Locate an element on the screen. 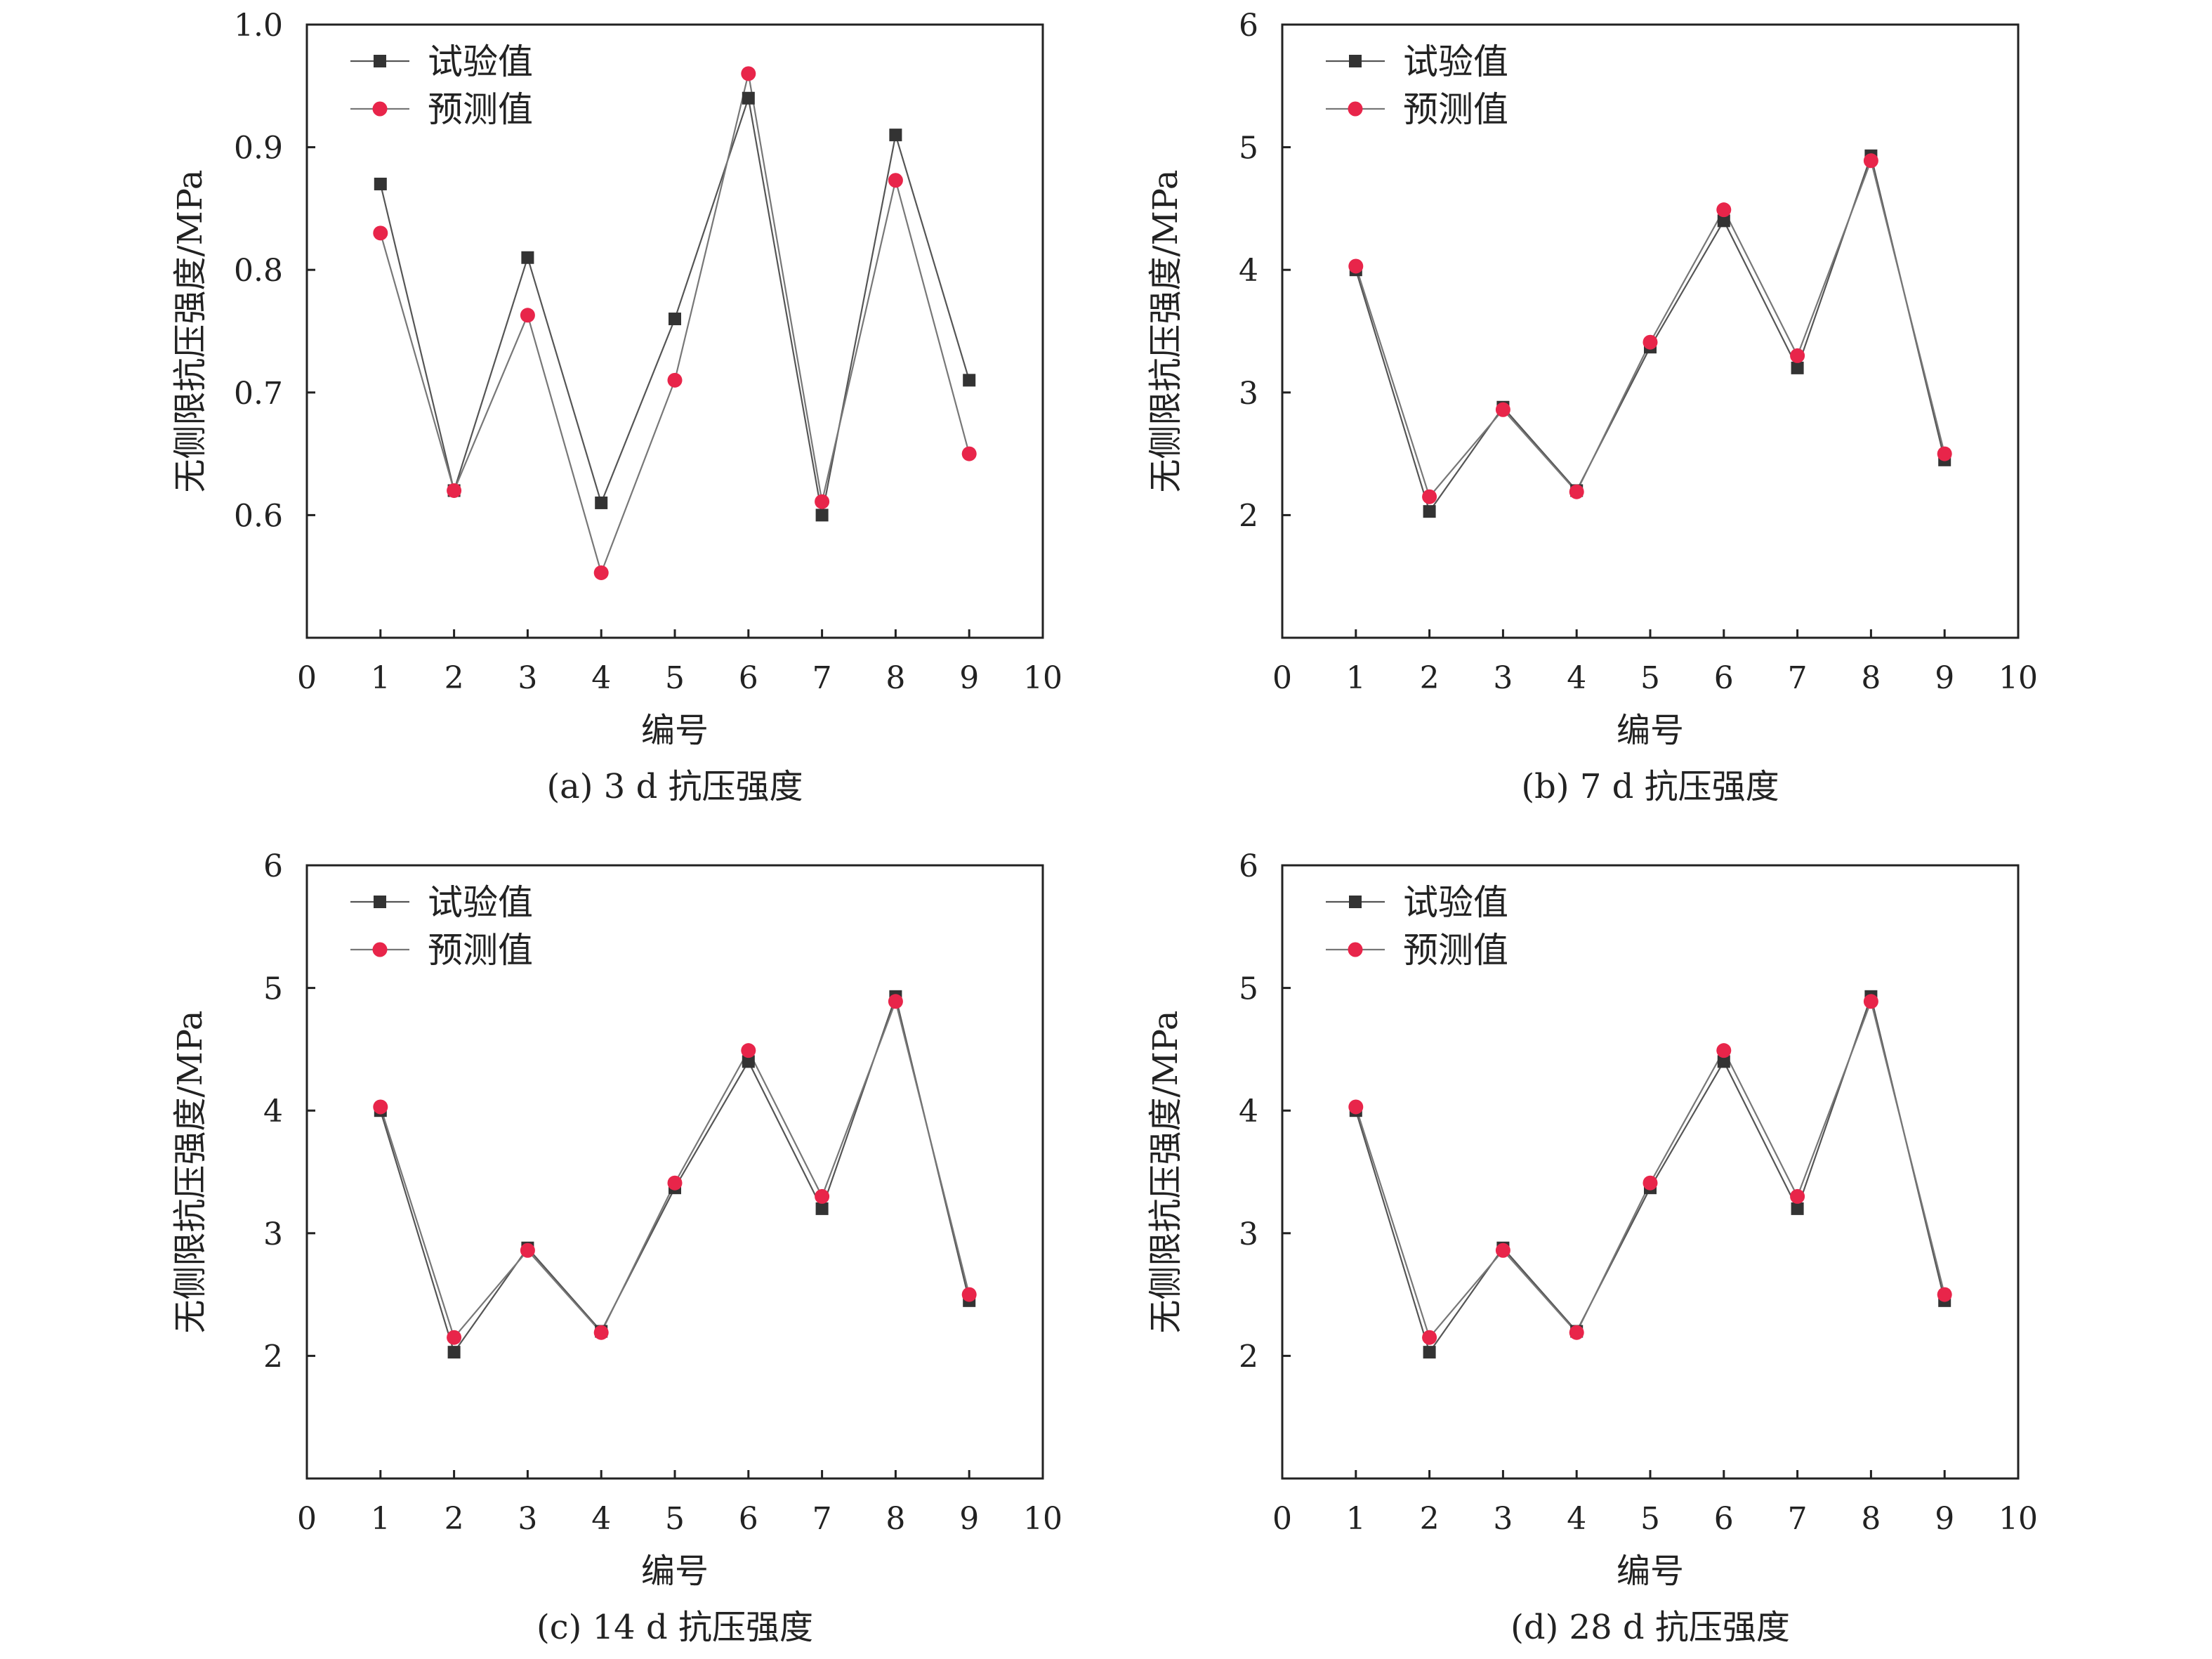 Image resolution: width=2212 pixels, height=1659 pixels. y-tick-label: 0.9 is located at coordinates (258, 148).